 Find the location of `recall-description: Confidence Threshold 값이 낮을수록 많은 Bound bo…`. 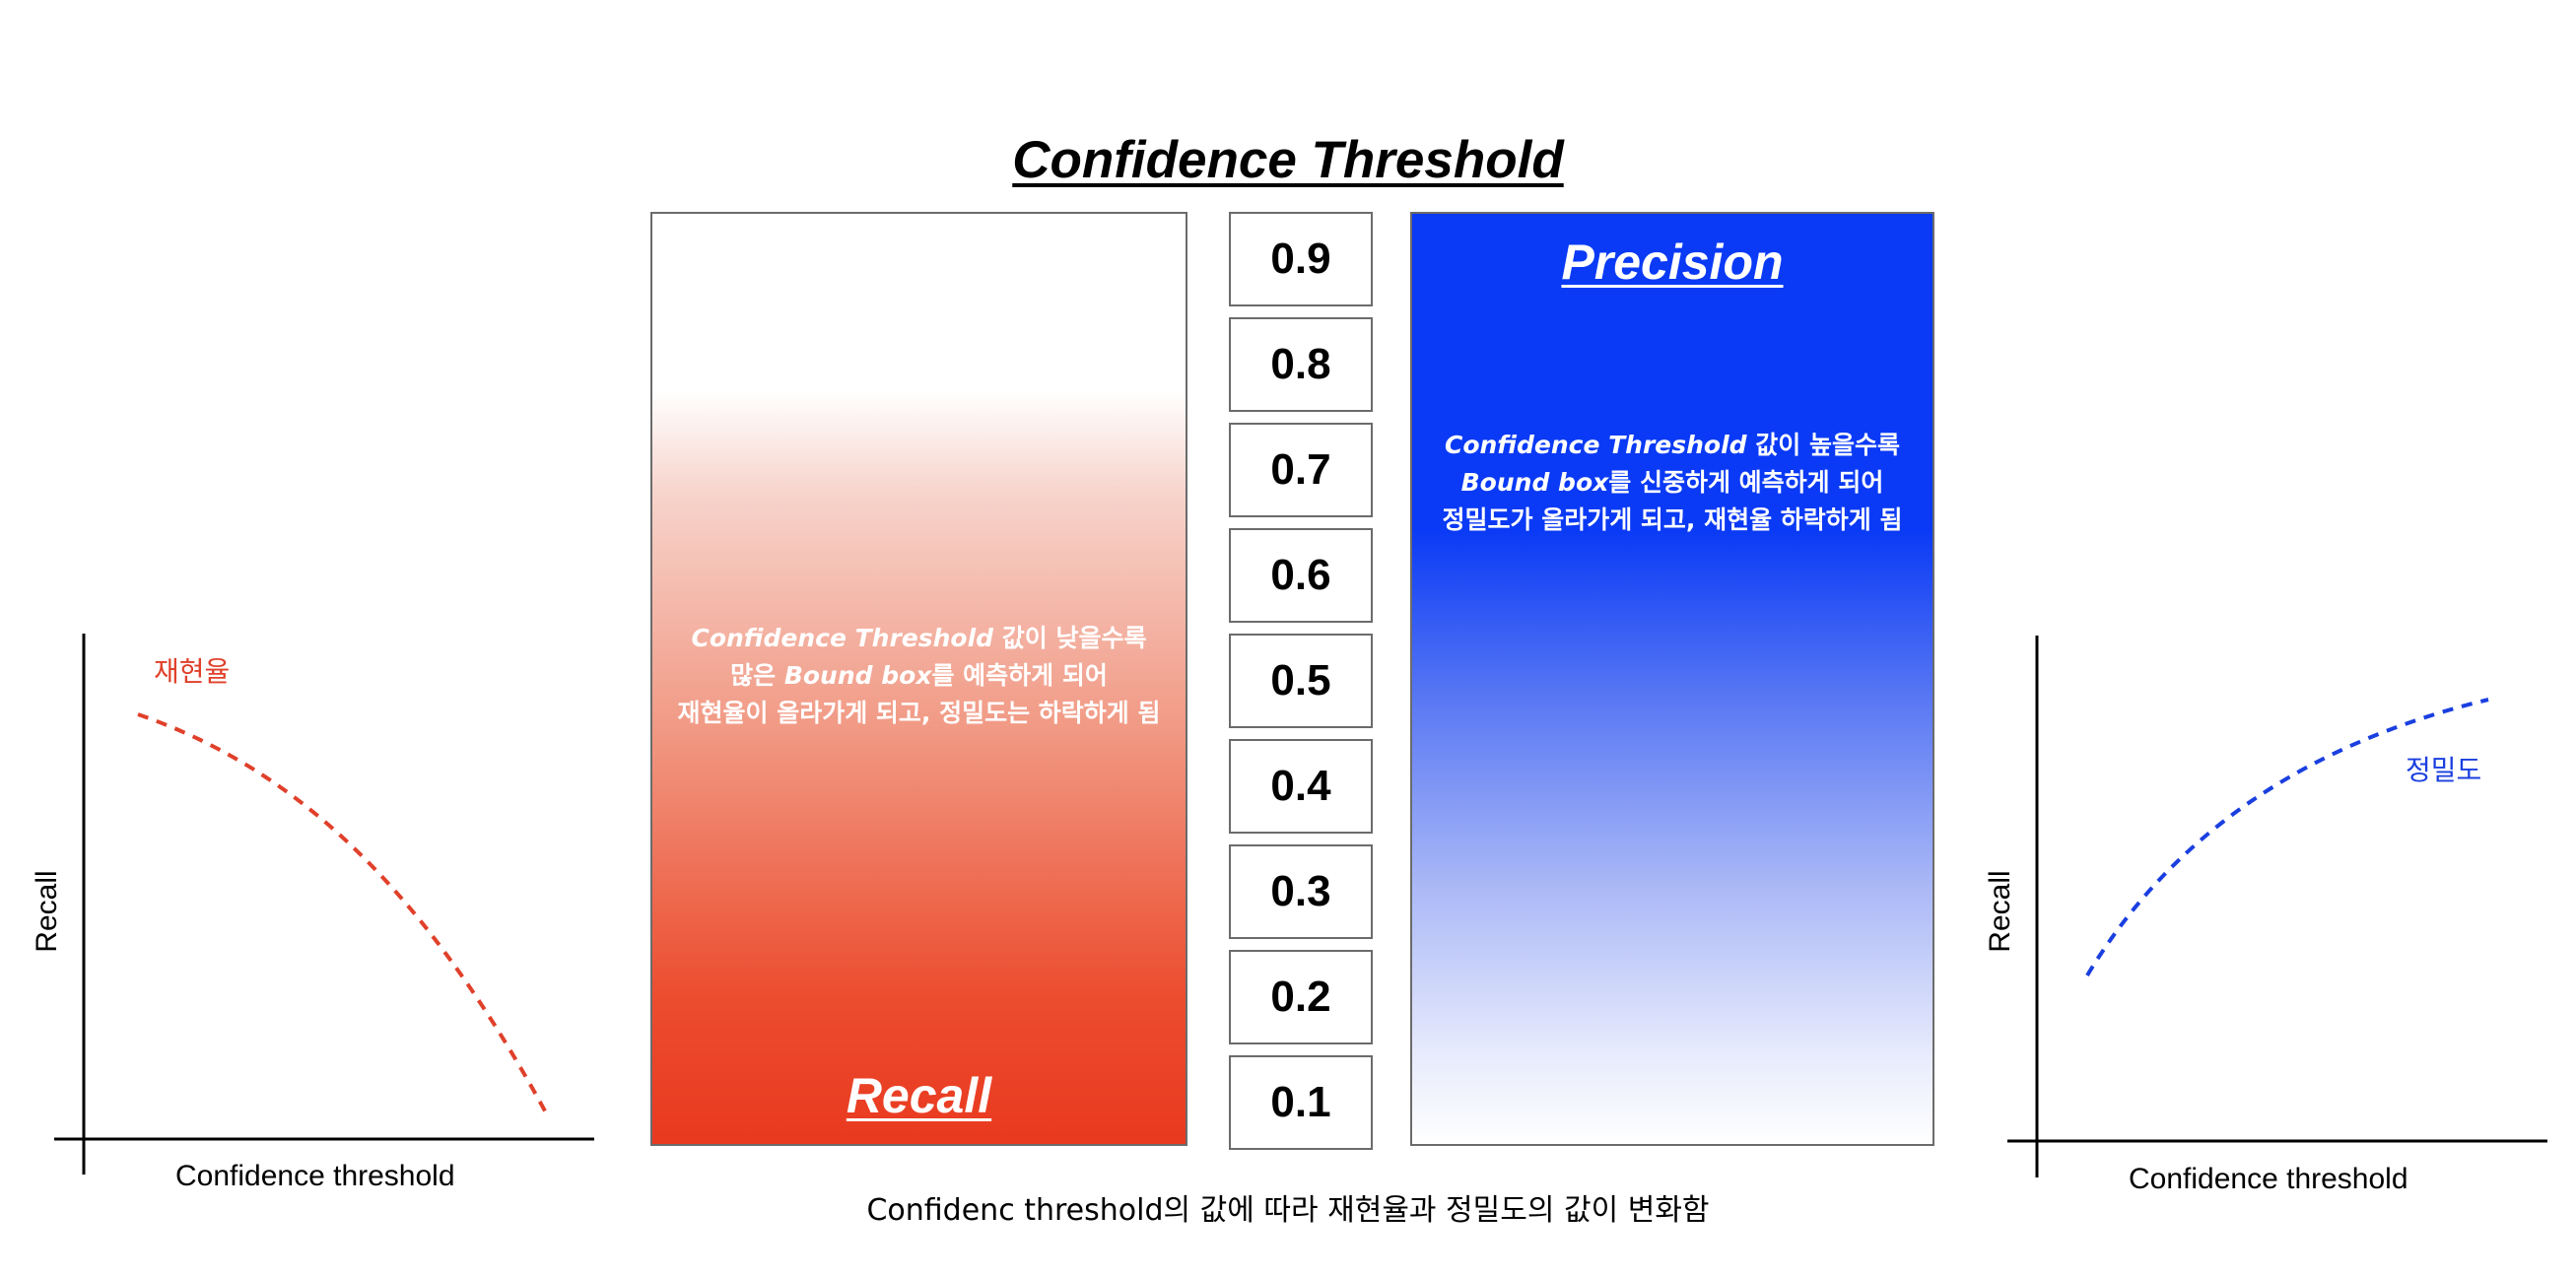

recall-description: Confidence Threshold 값이 낮을수록 많은 Bound bo… is located at coordinates (919, 676).